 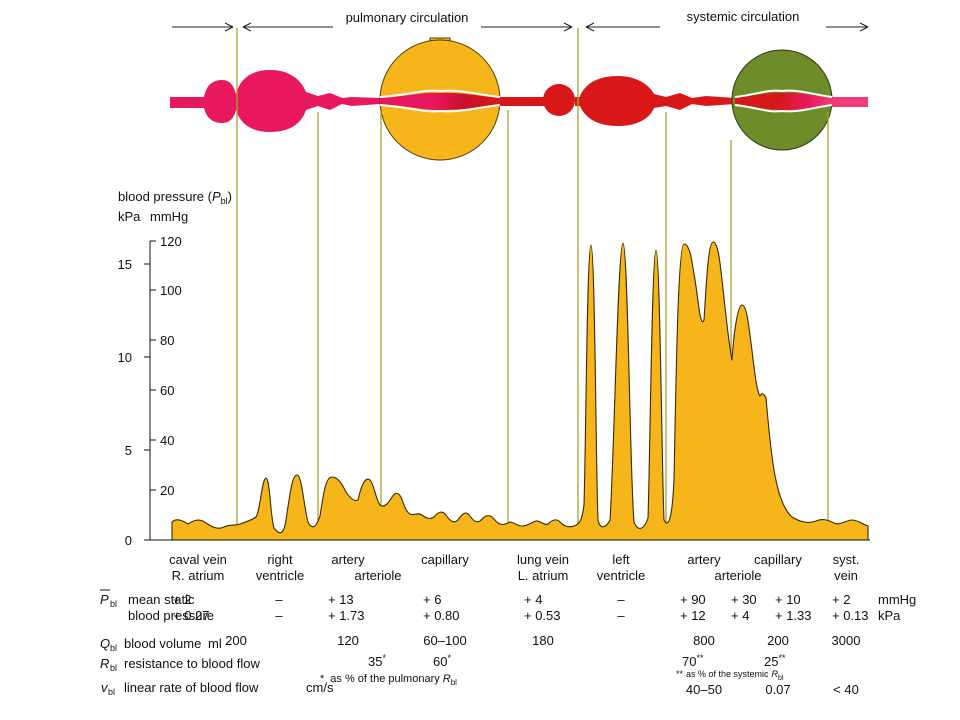 What do you see at coordinates (171, 290) in the screenshot?
I see `mmhg-tick-label: 100` at bounding box center [171, 290].